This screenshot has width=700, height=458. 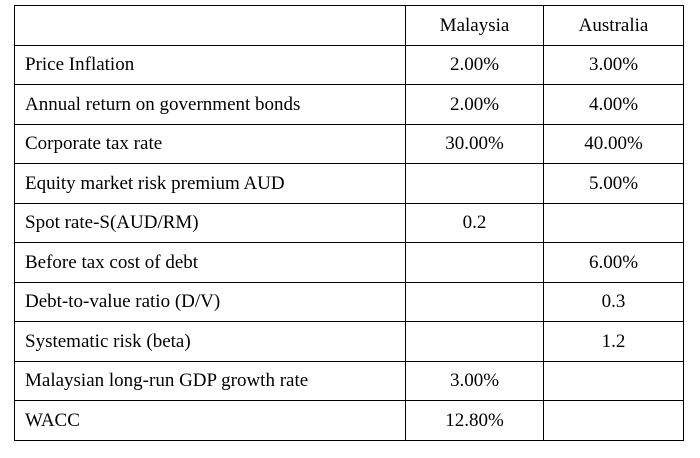 What do you see at coordinates (613, 301) in the screenshot?
I see `australia-cell: 0.3` at bounding box center [613, 301].